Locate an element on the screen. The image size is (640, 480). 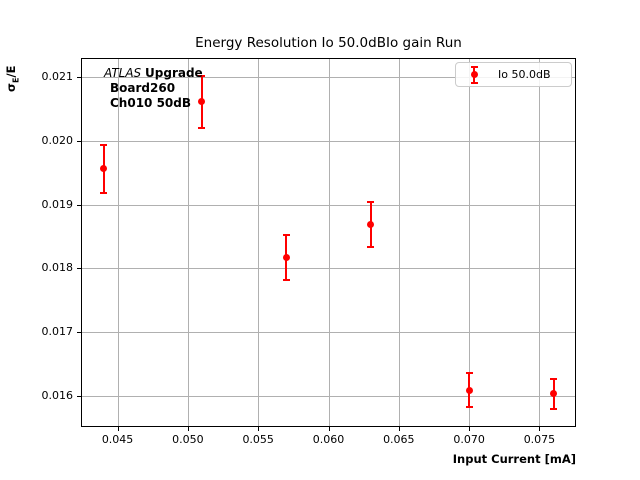
annotation-line-1: ATLAS Upgrade is located at coordinates (153, 73).